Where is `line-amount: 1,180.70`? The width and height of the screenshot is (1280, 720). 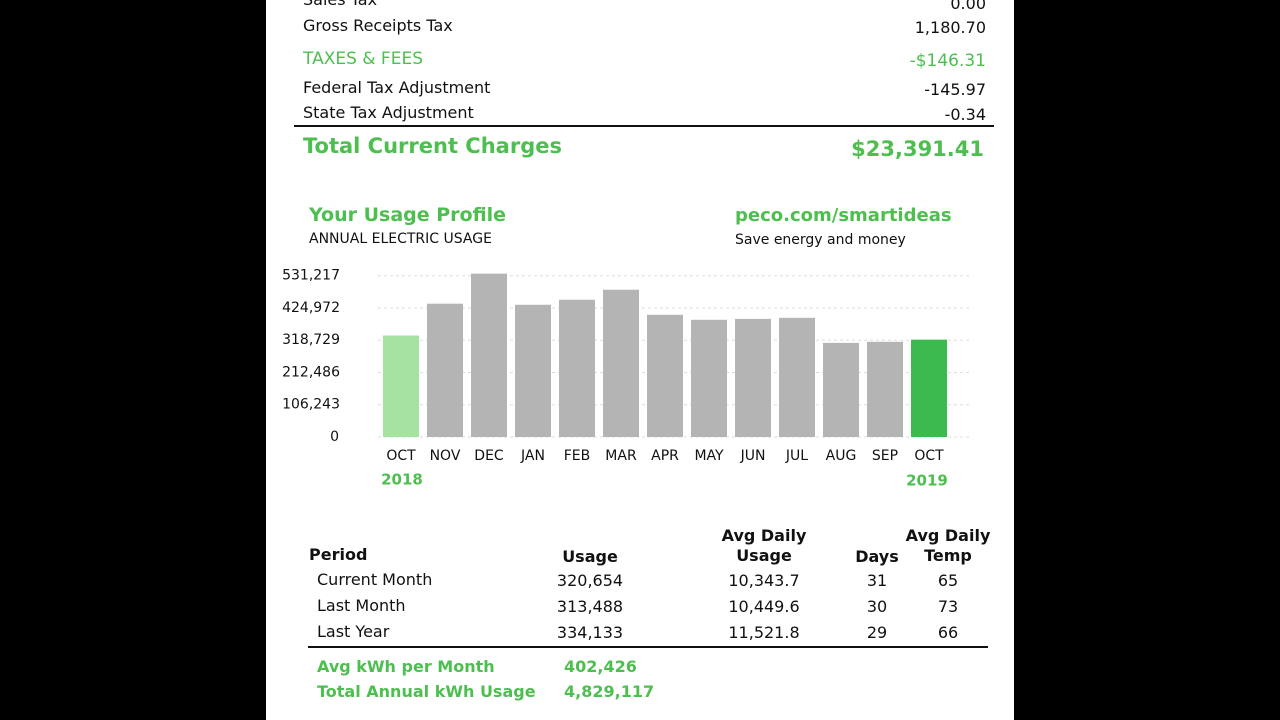
line-amount: 1,180.70 is located at coordinates (950, 27).